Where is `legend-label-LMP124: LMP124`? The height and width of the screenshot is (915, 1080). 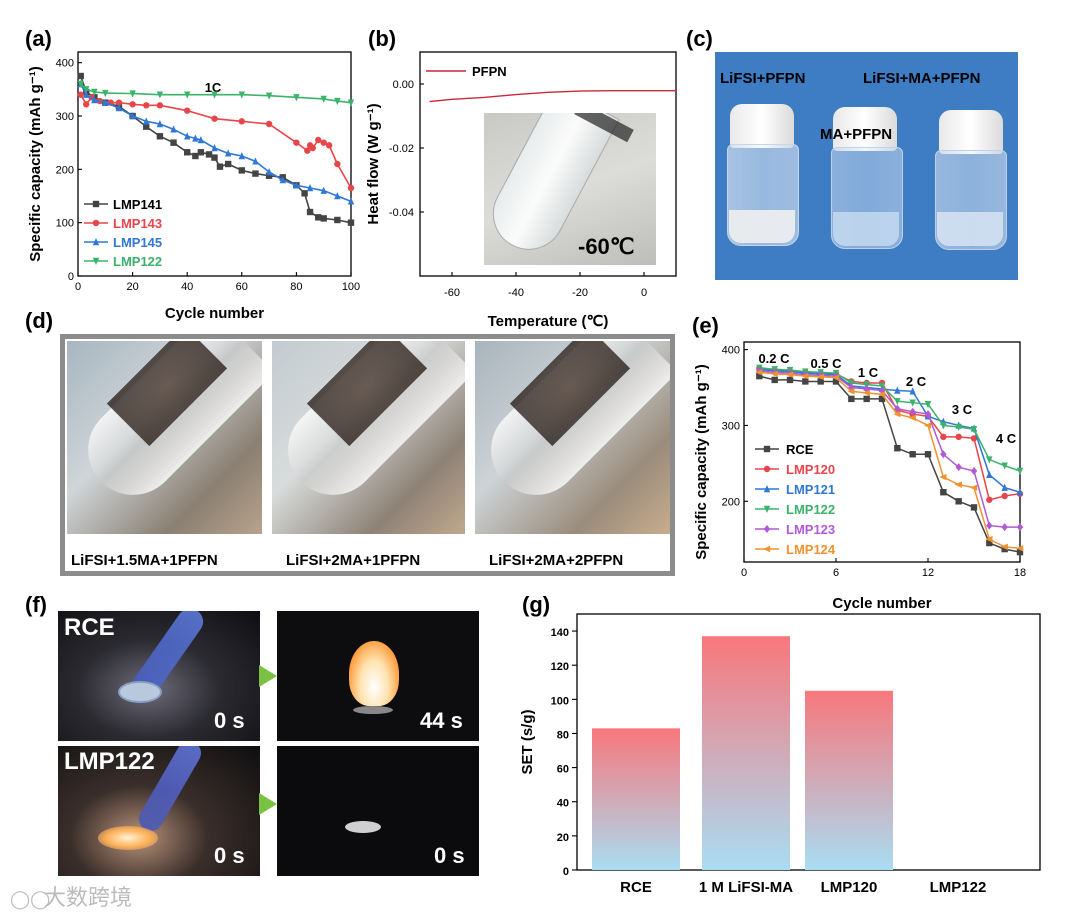 legend-label-LMP124: LMP124 is located at coordinates (811, 549).